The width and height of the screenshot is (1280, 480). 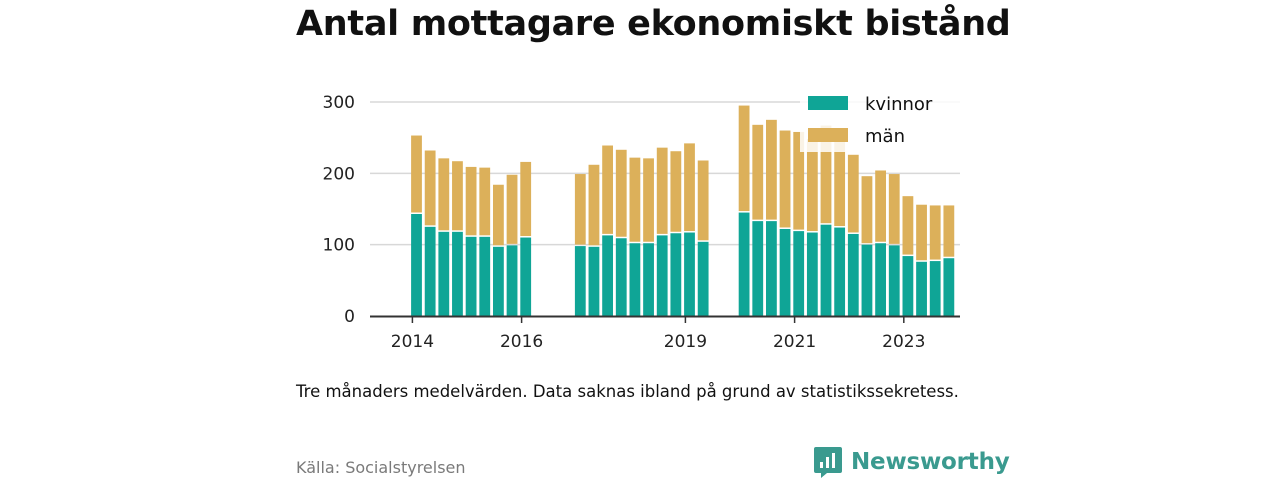 What do you see at coordinates (349, 317) in the screenshot?
I see `y-tick-label: 0` at bounding box center [349, 317].